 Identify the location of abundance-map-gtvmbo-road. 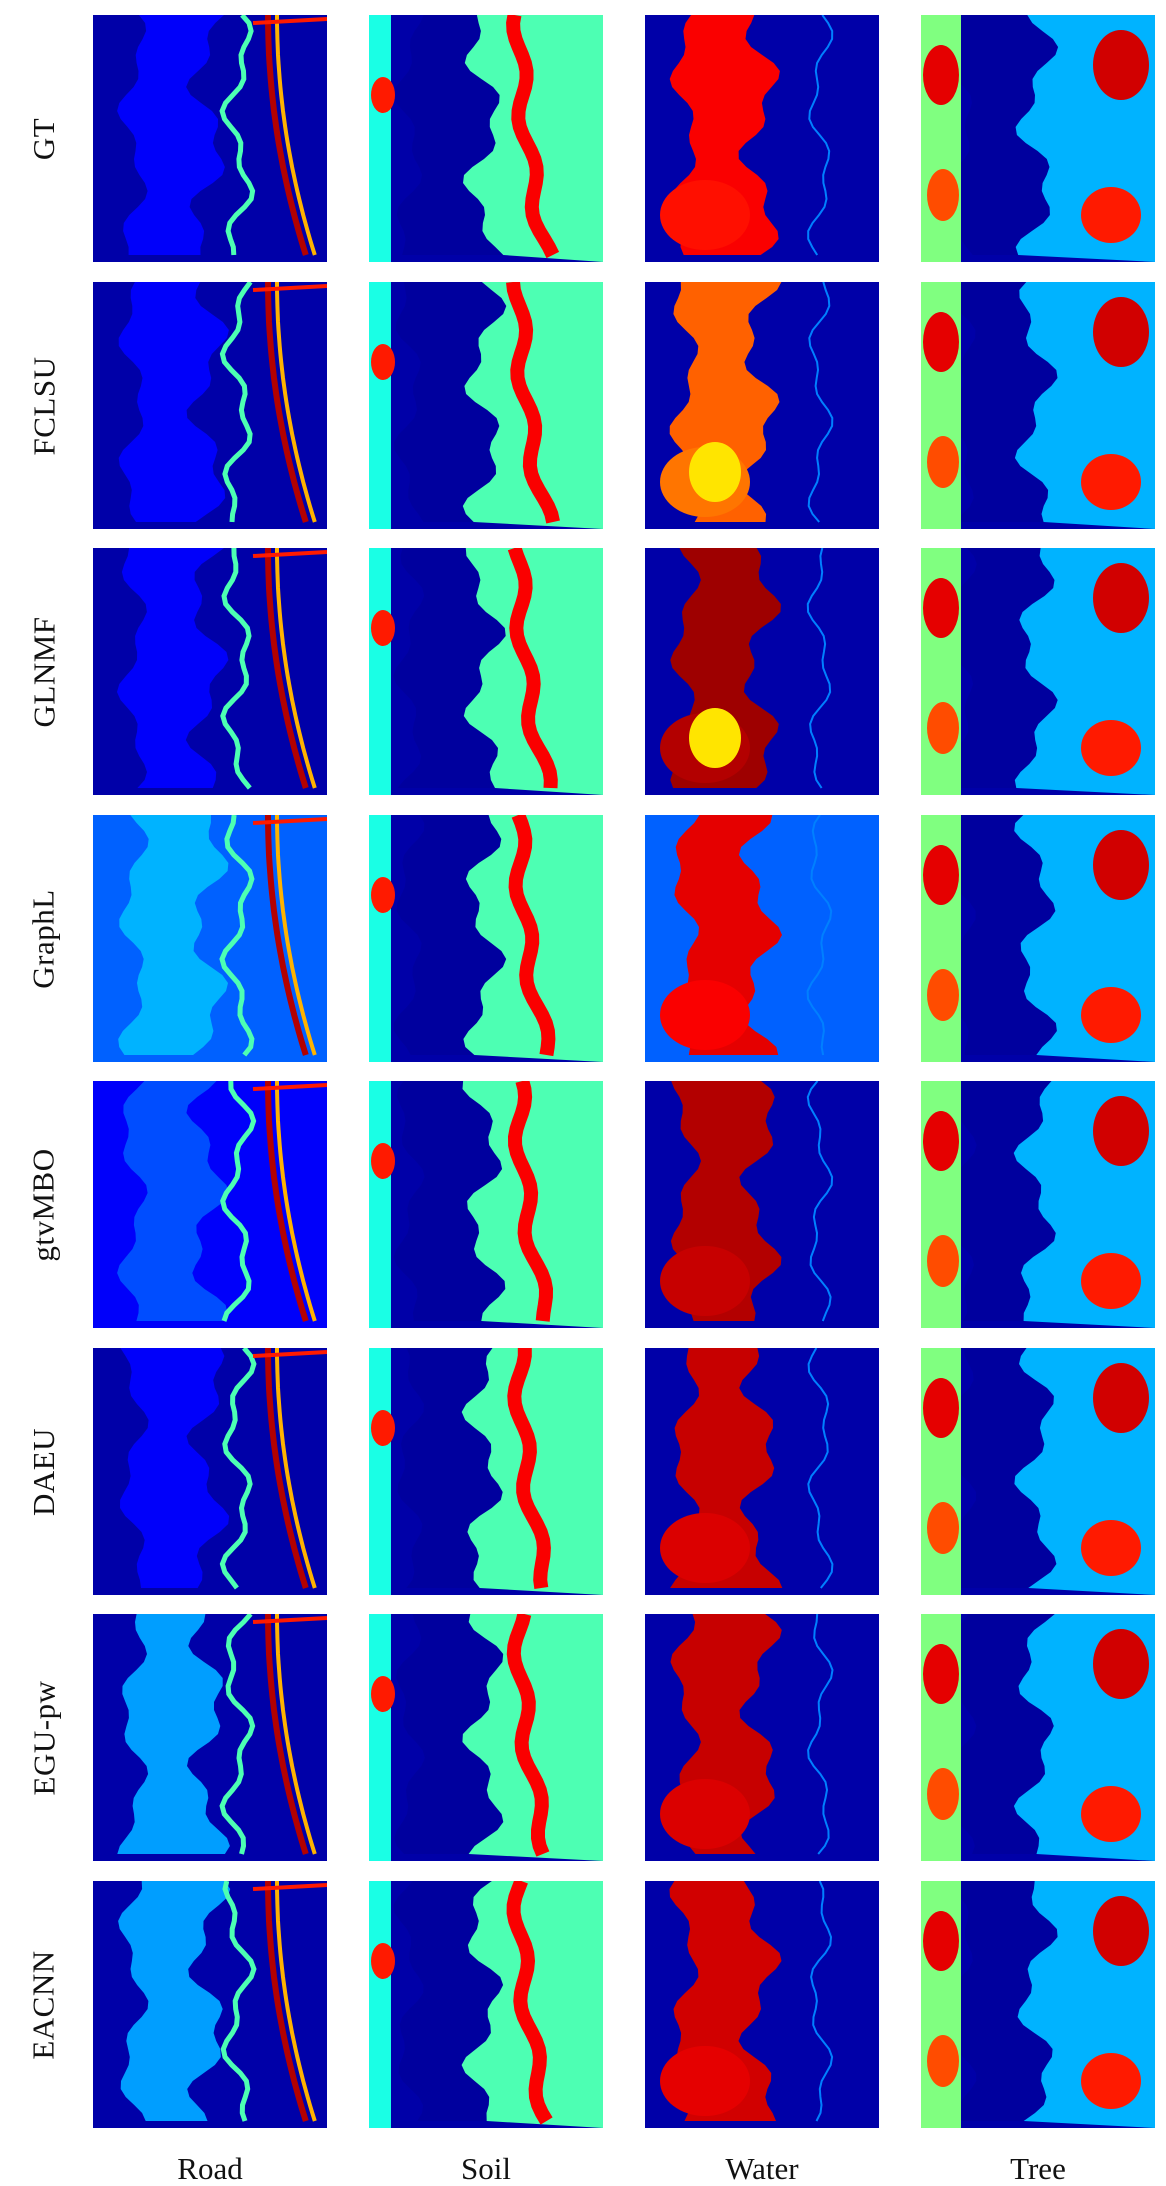
(210, 1204).